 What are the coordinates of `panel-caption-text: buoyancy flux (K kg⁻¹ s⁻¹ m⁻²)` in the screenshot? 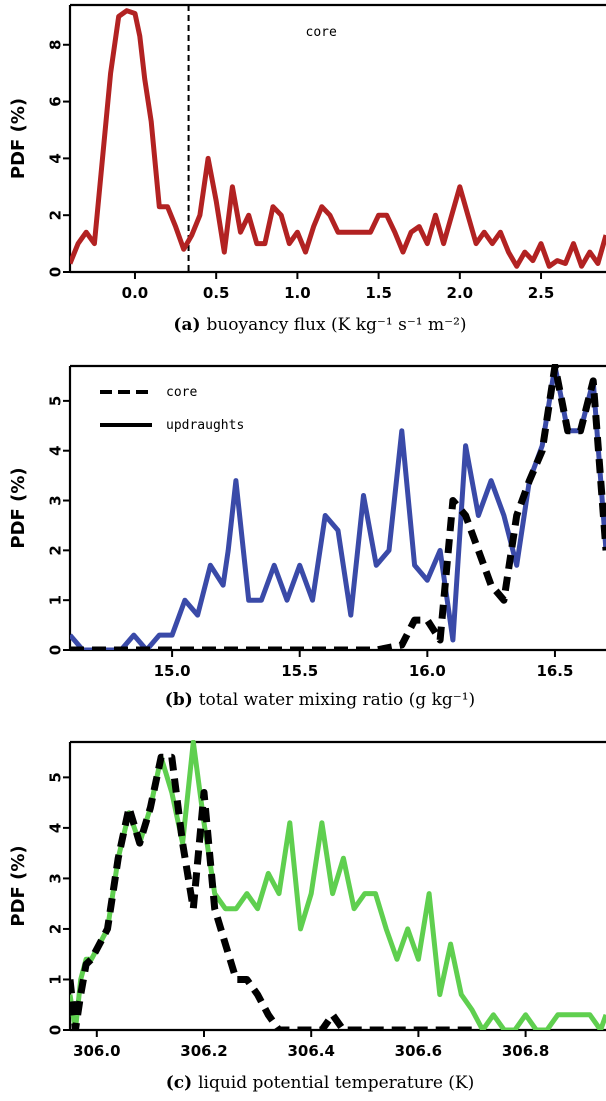 It's located at (336, 325).